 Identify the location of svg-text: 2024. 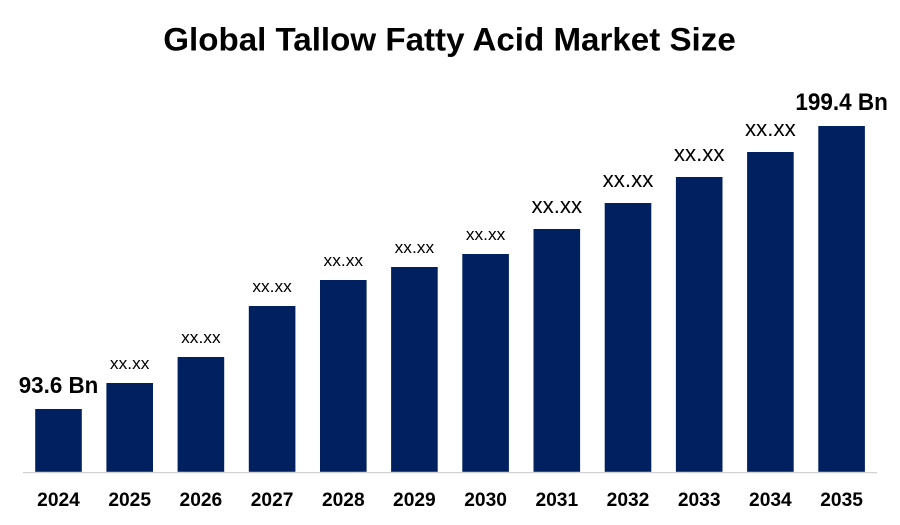
(58, 500).